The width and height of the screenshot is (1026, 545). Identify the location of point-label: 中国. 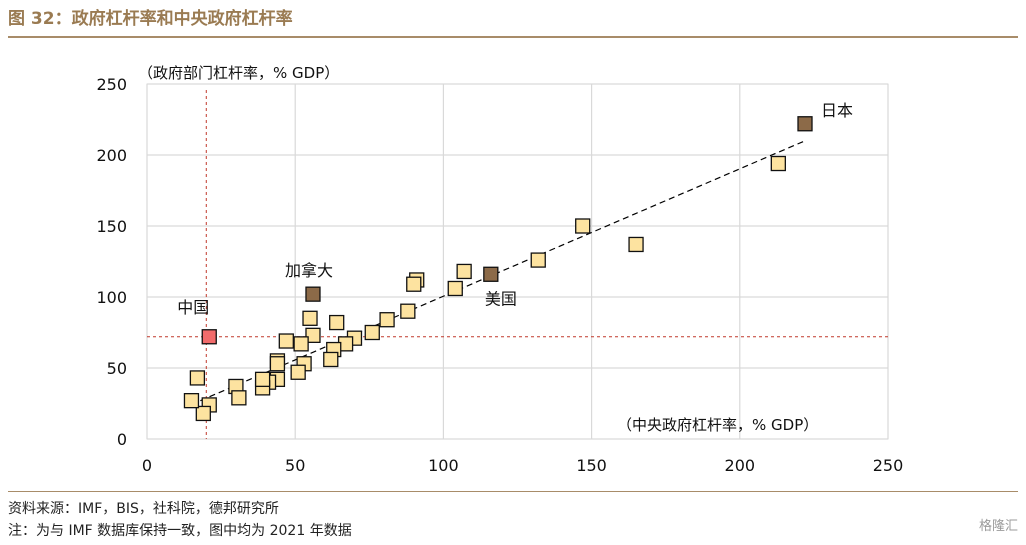
(193, 307).